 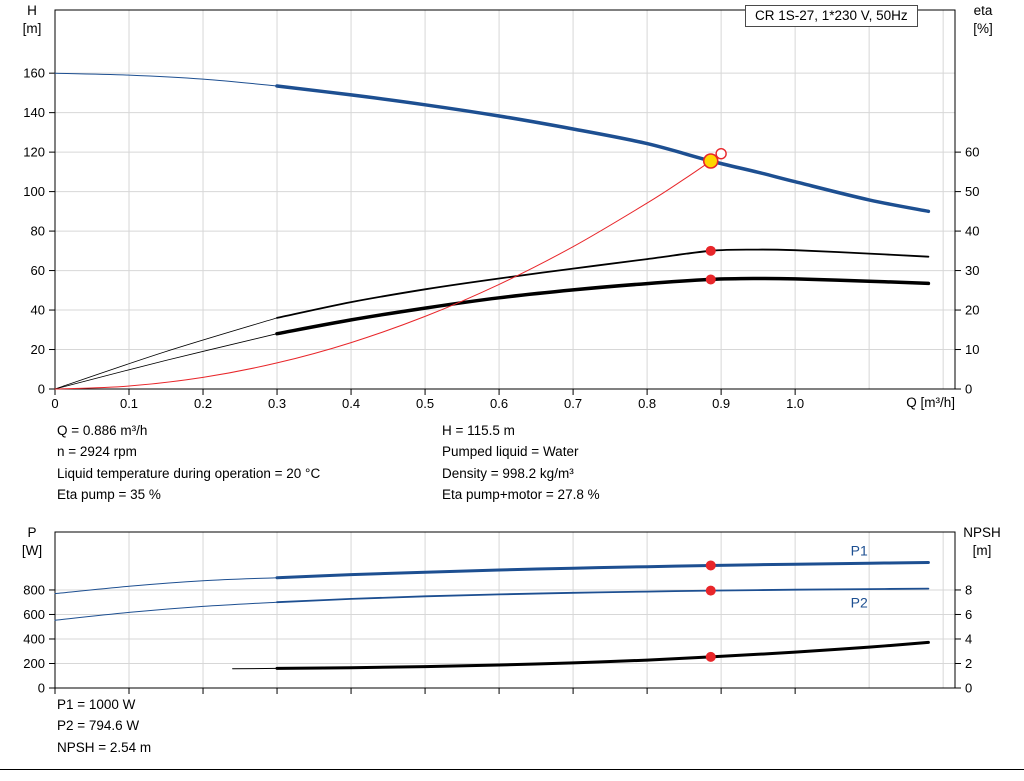 I want to click on tick-label-x: 0, so click(x=54, y=403).